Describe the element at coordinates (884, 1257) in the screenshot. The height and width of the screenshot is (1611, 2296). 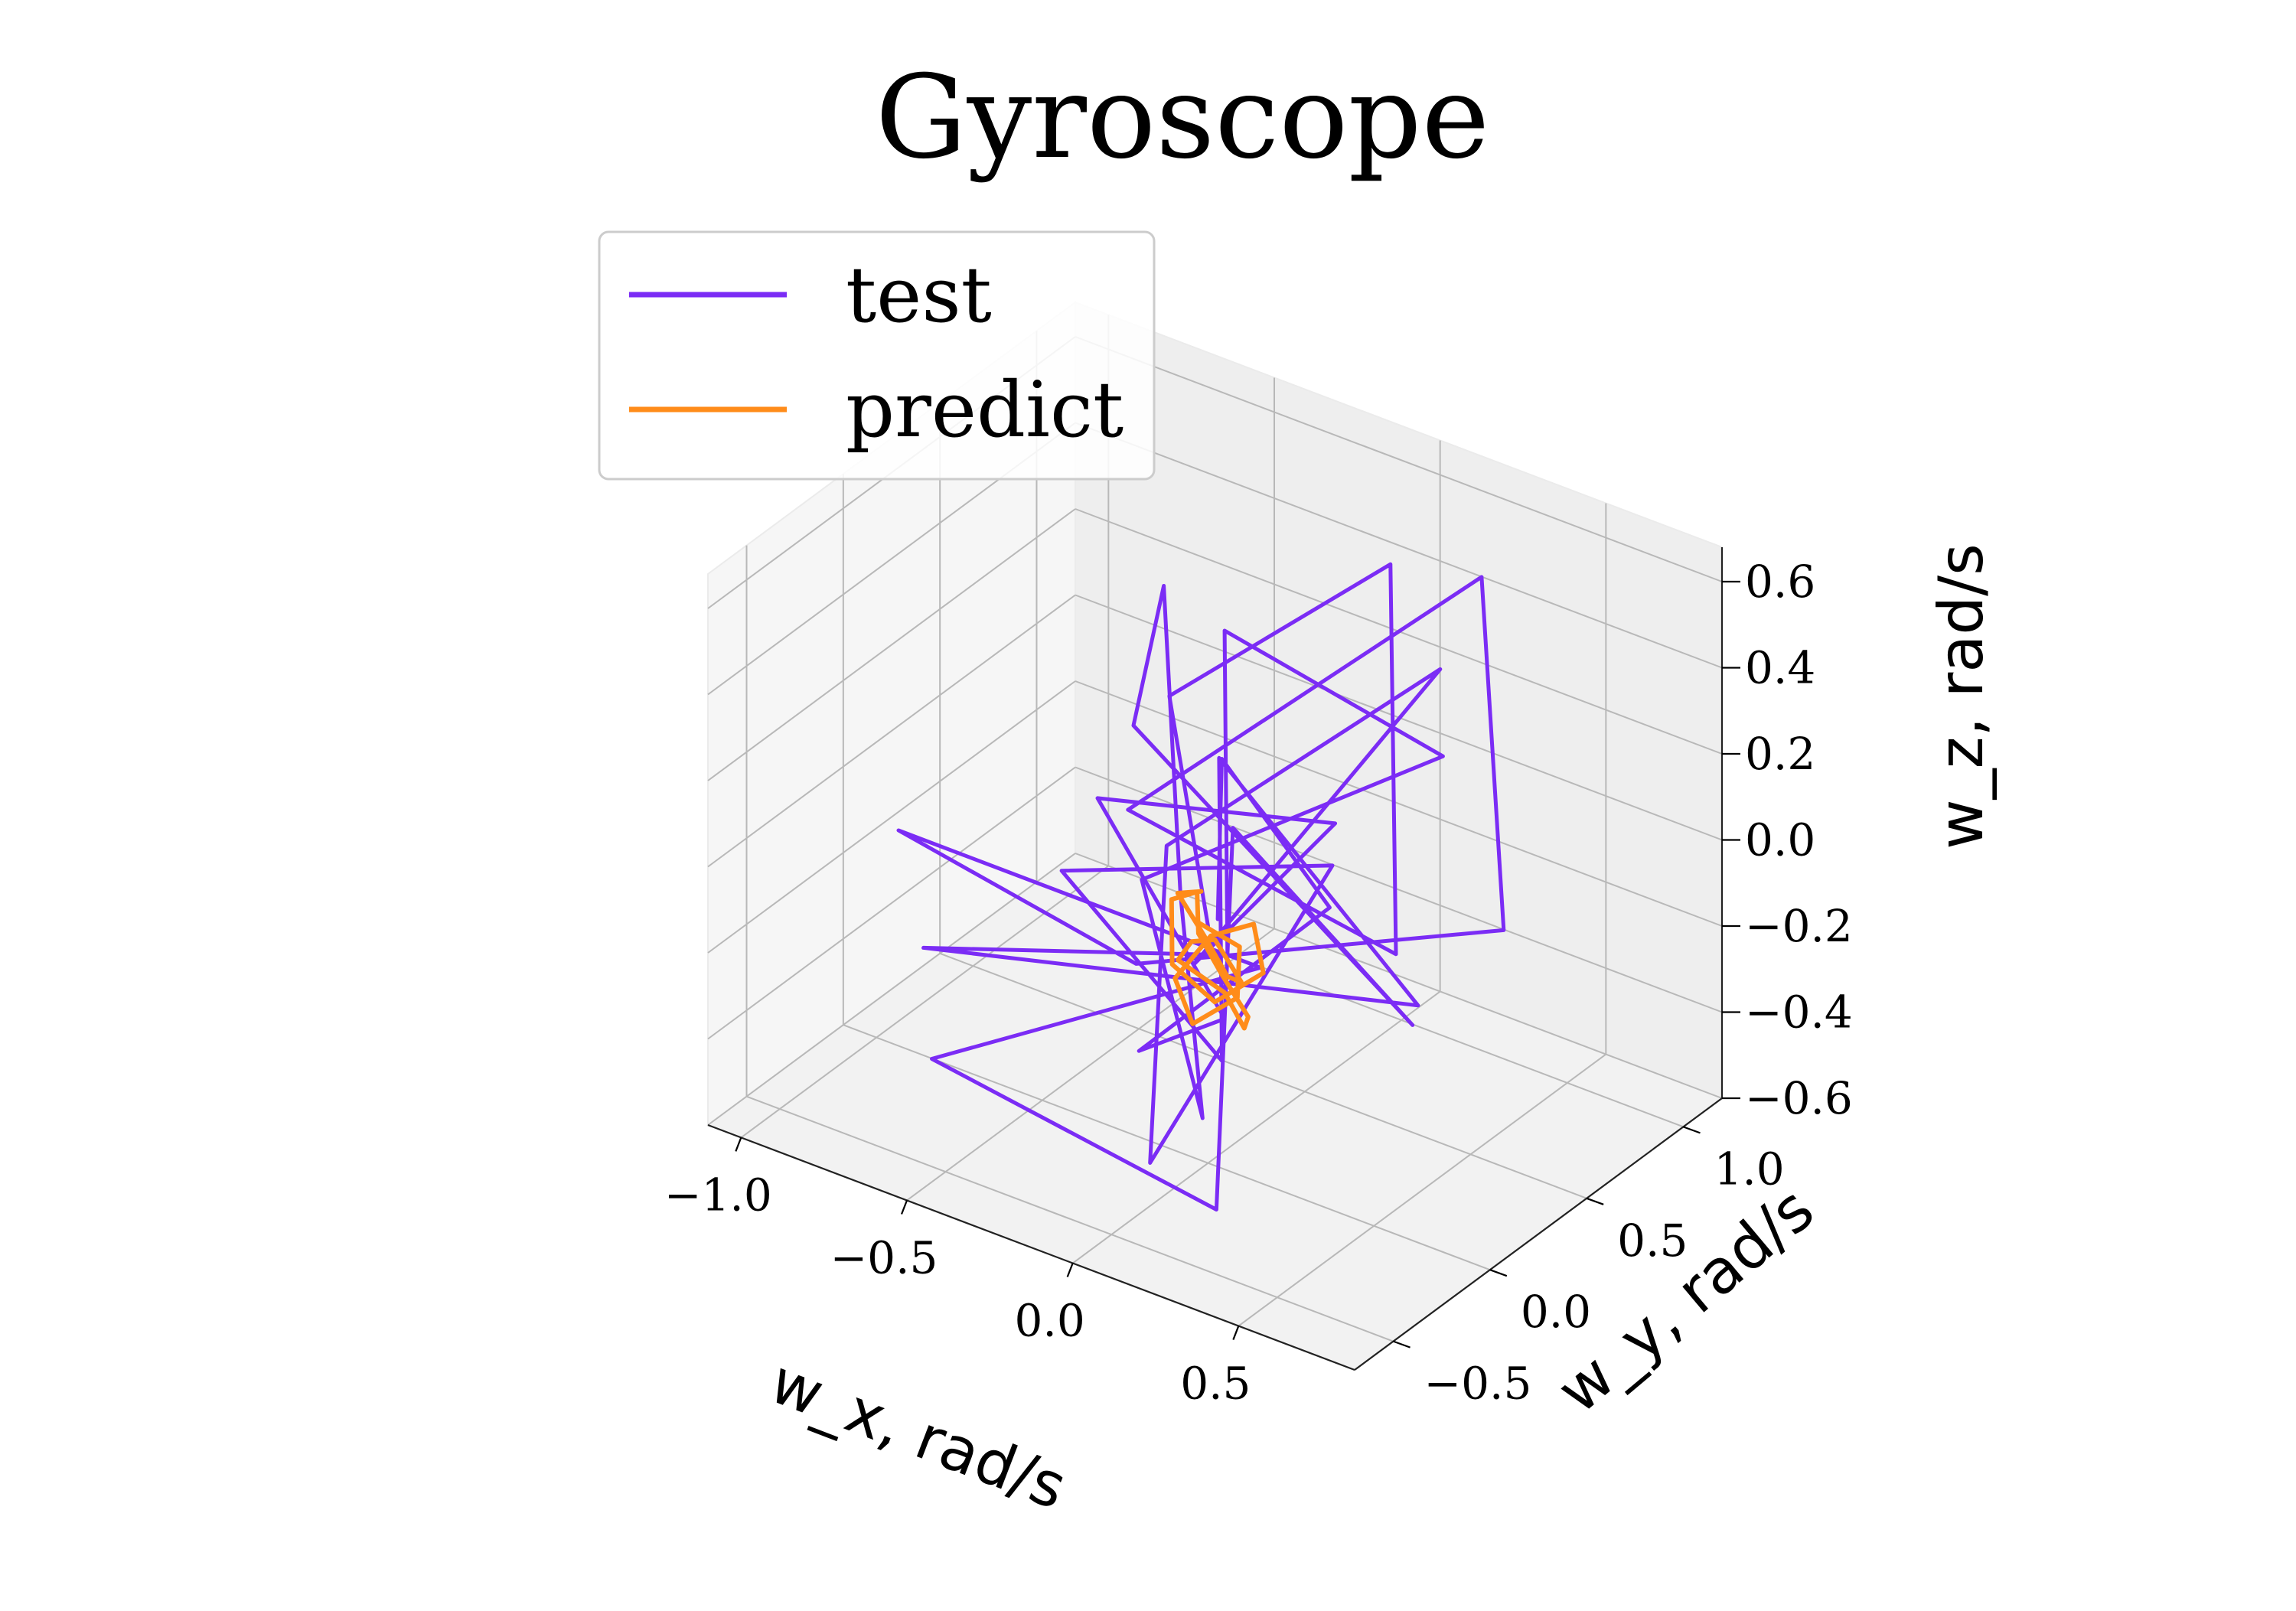
I see `x-tick-label: −0.5` at that location.